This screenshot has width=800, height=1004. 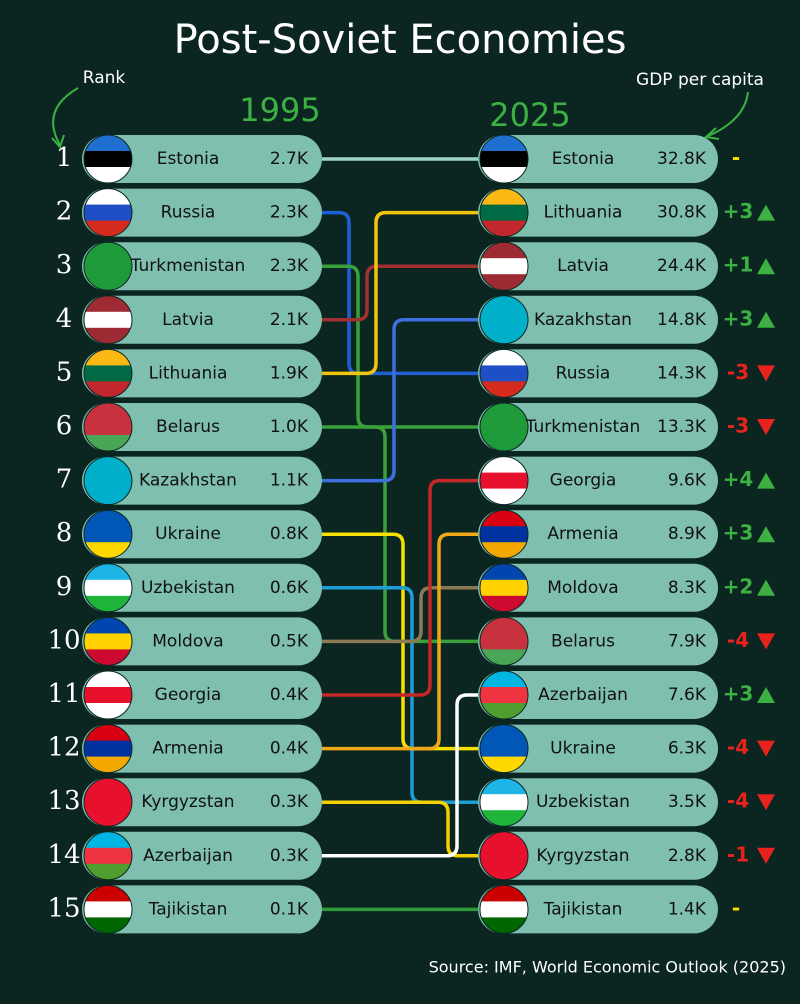 What do you see at coordinates (583, 749) in the screenshot?
I see `country: Ukraine` at bounding box center [583, 749].